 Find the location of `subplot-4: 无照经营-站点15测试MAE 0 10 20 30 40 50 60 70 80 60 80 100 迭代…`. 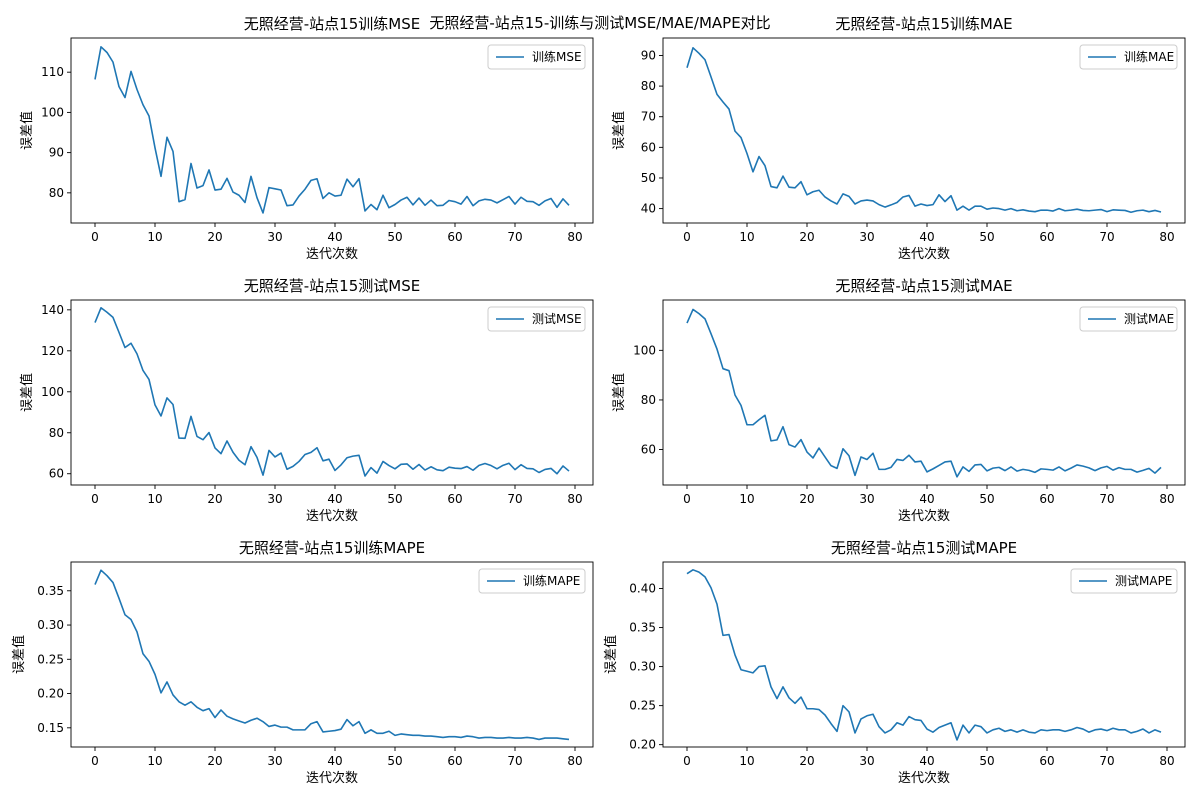

subplot-4: 无照经营-站点15测试MAE 0 10 20 30 40 50 60 70 80 60 80 100 迭代… is located at coordinates (898, 400).